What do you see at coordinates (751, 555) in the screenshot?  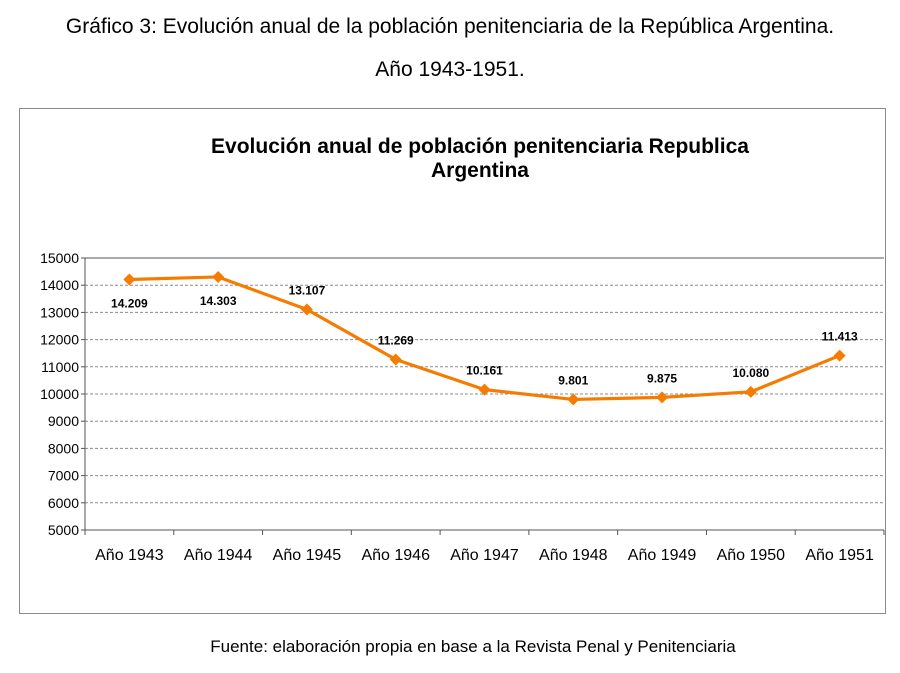 I see `x-tick-label: Año 1950` at bounding box center [751, 555].